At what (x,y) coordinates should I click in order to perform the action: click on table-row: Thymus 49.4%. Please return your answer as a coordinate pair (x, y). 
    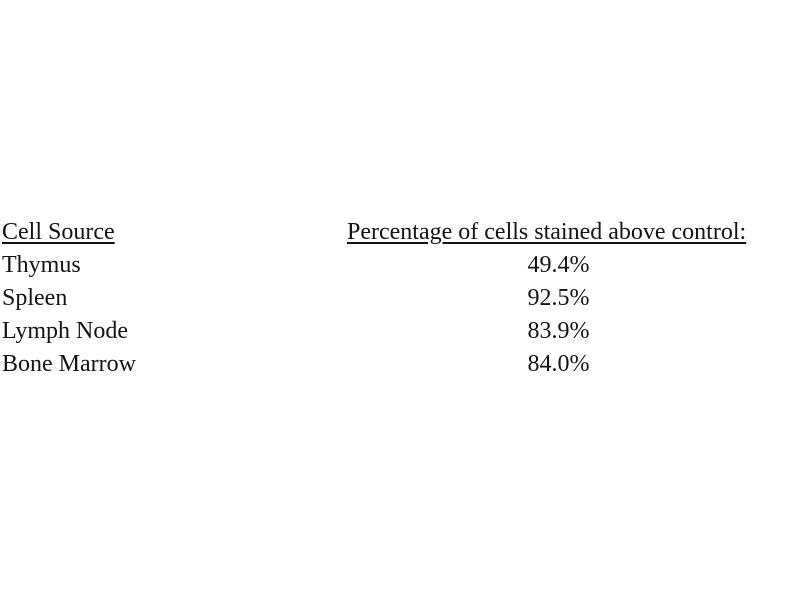
    Looking at the image, I should click on (400, 265).